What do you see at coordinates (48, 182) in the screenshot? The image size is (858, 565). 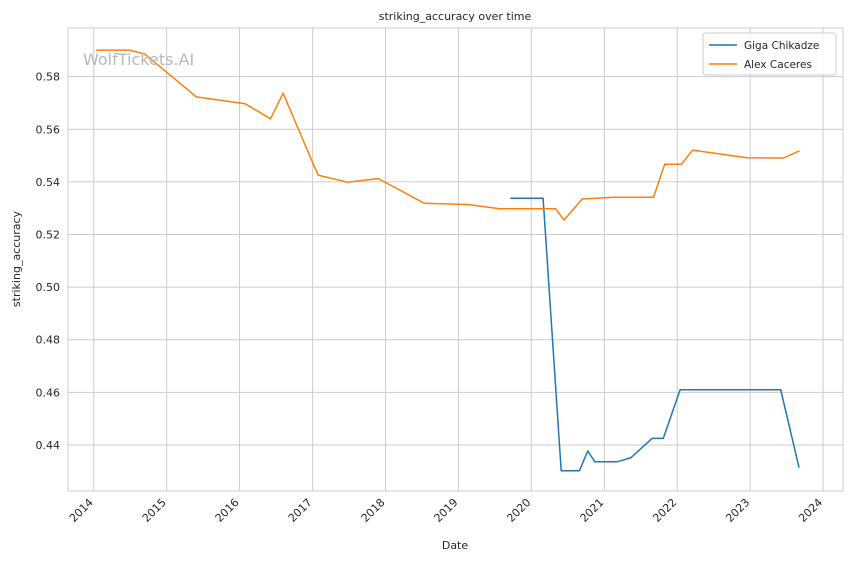 I see `y-tick-label: 0.54` at bounding box center [48, 182].